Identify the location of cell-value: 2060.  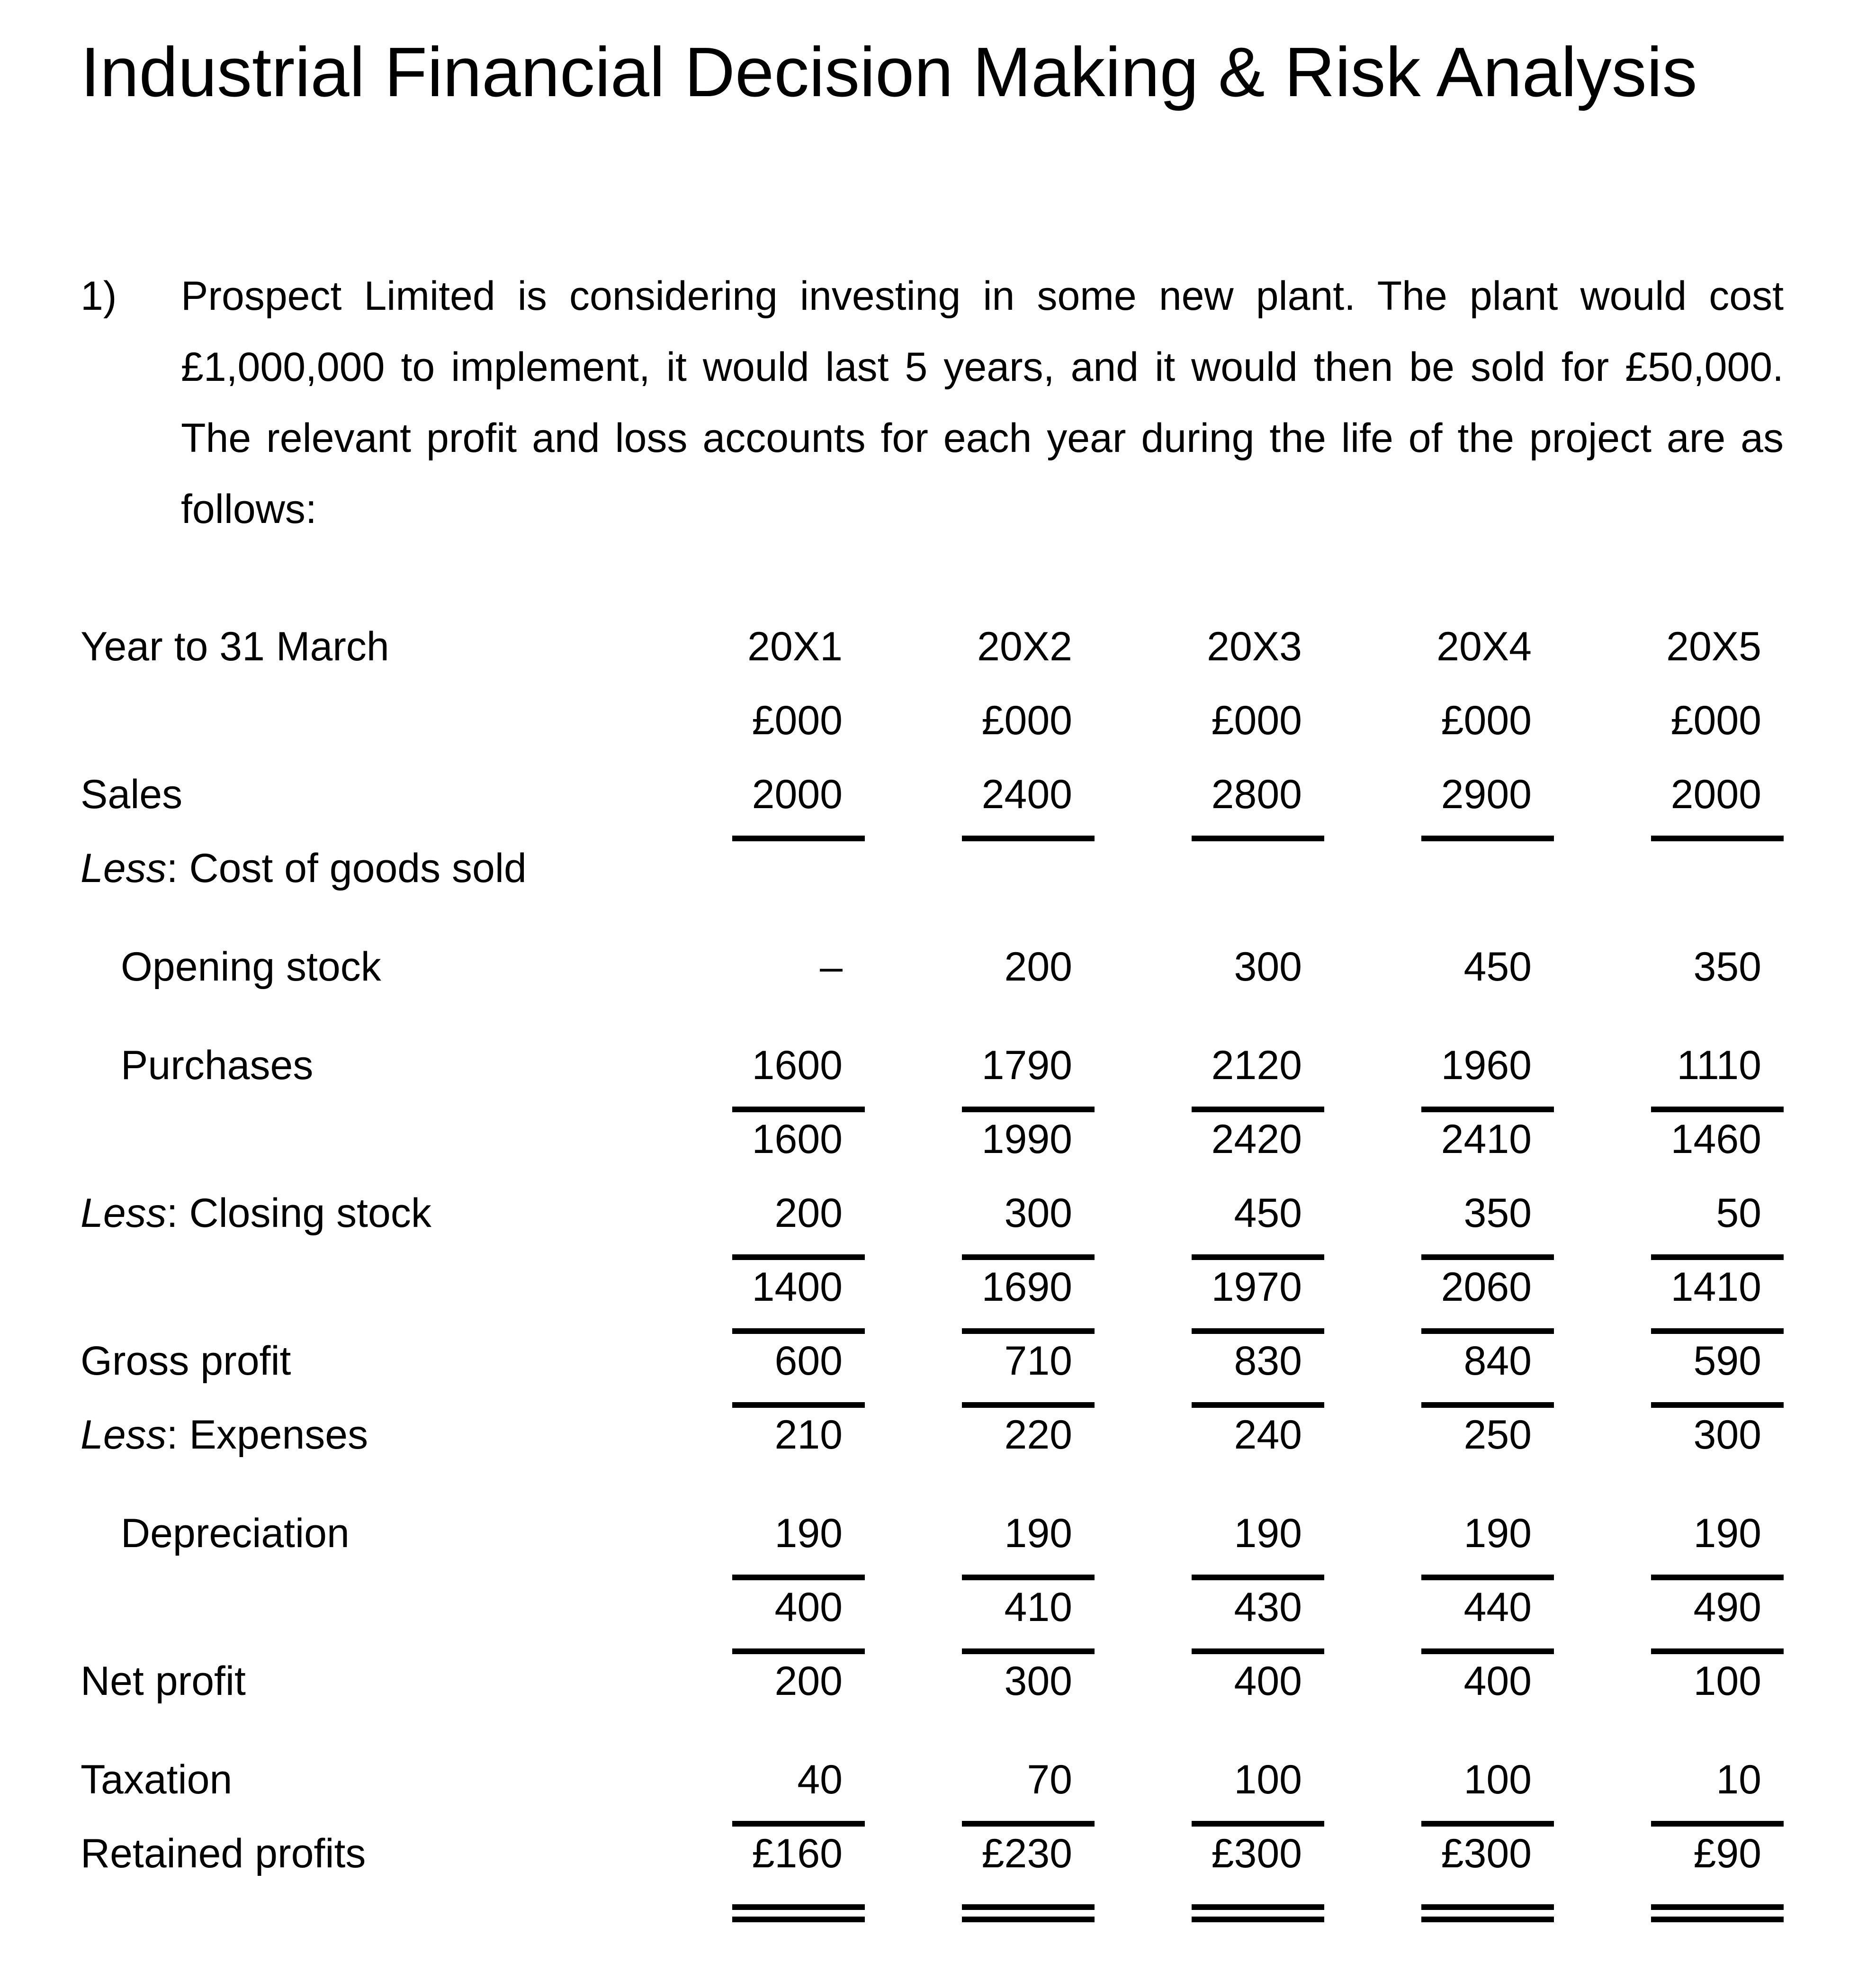
(1439, 1293).